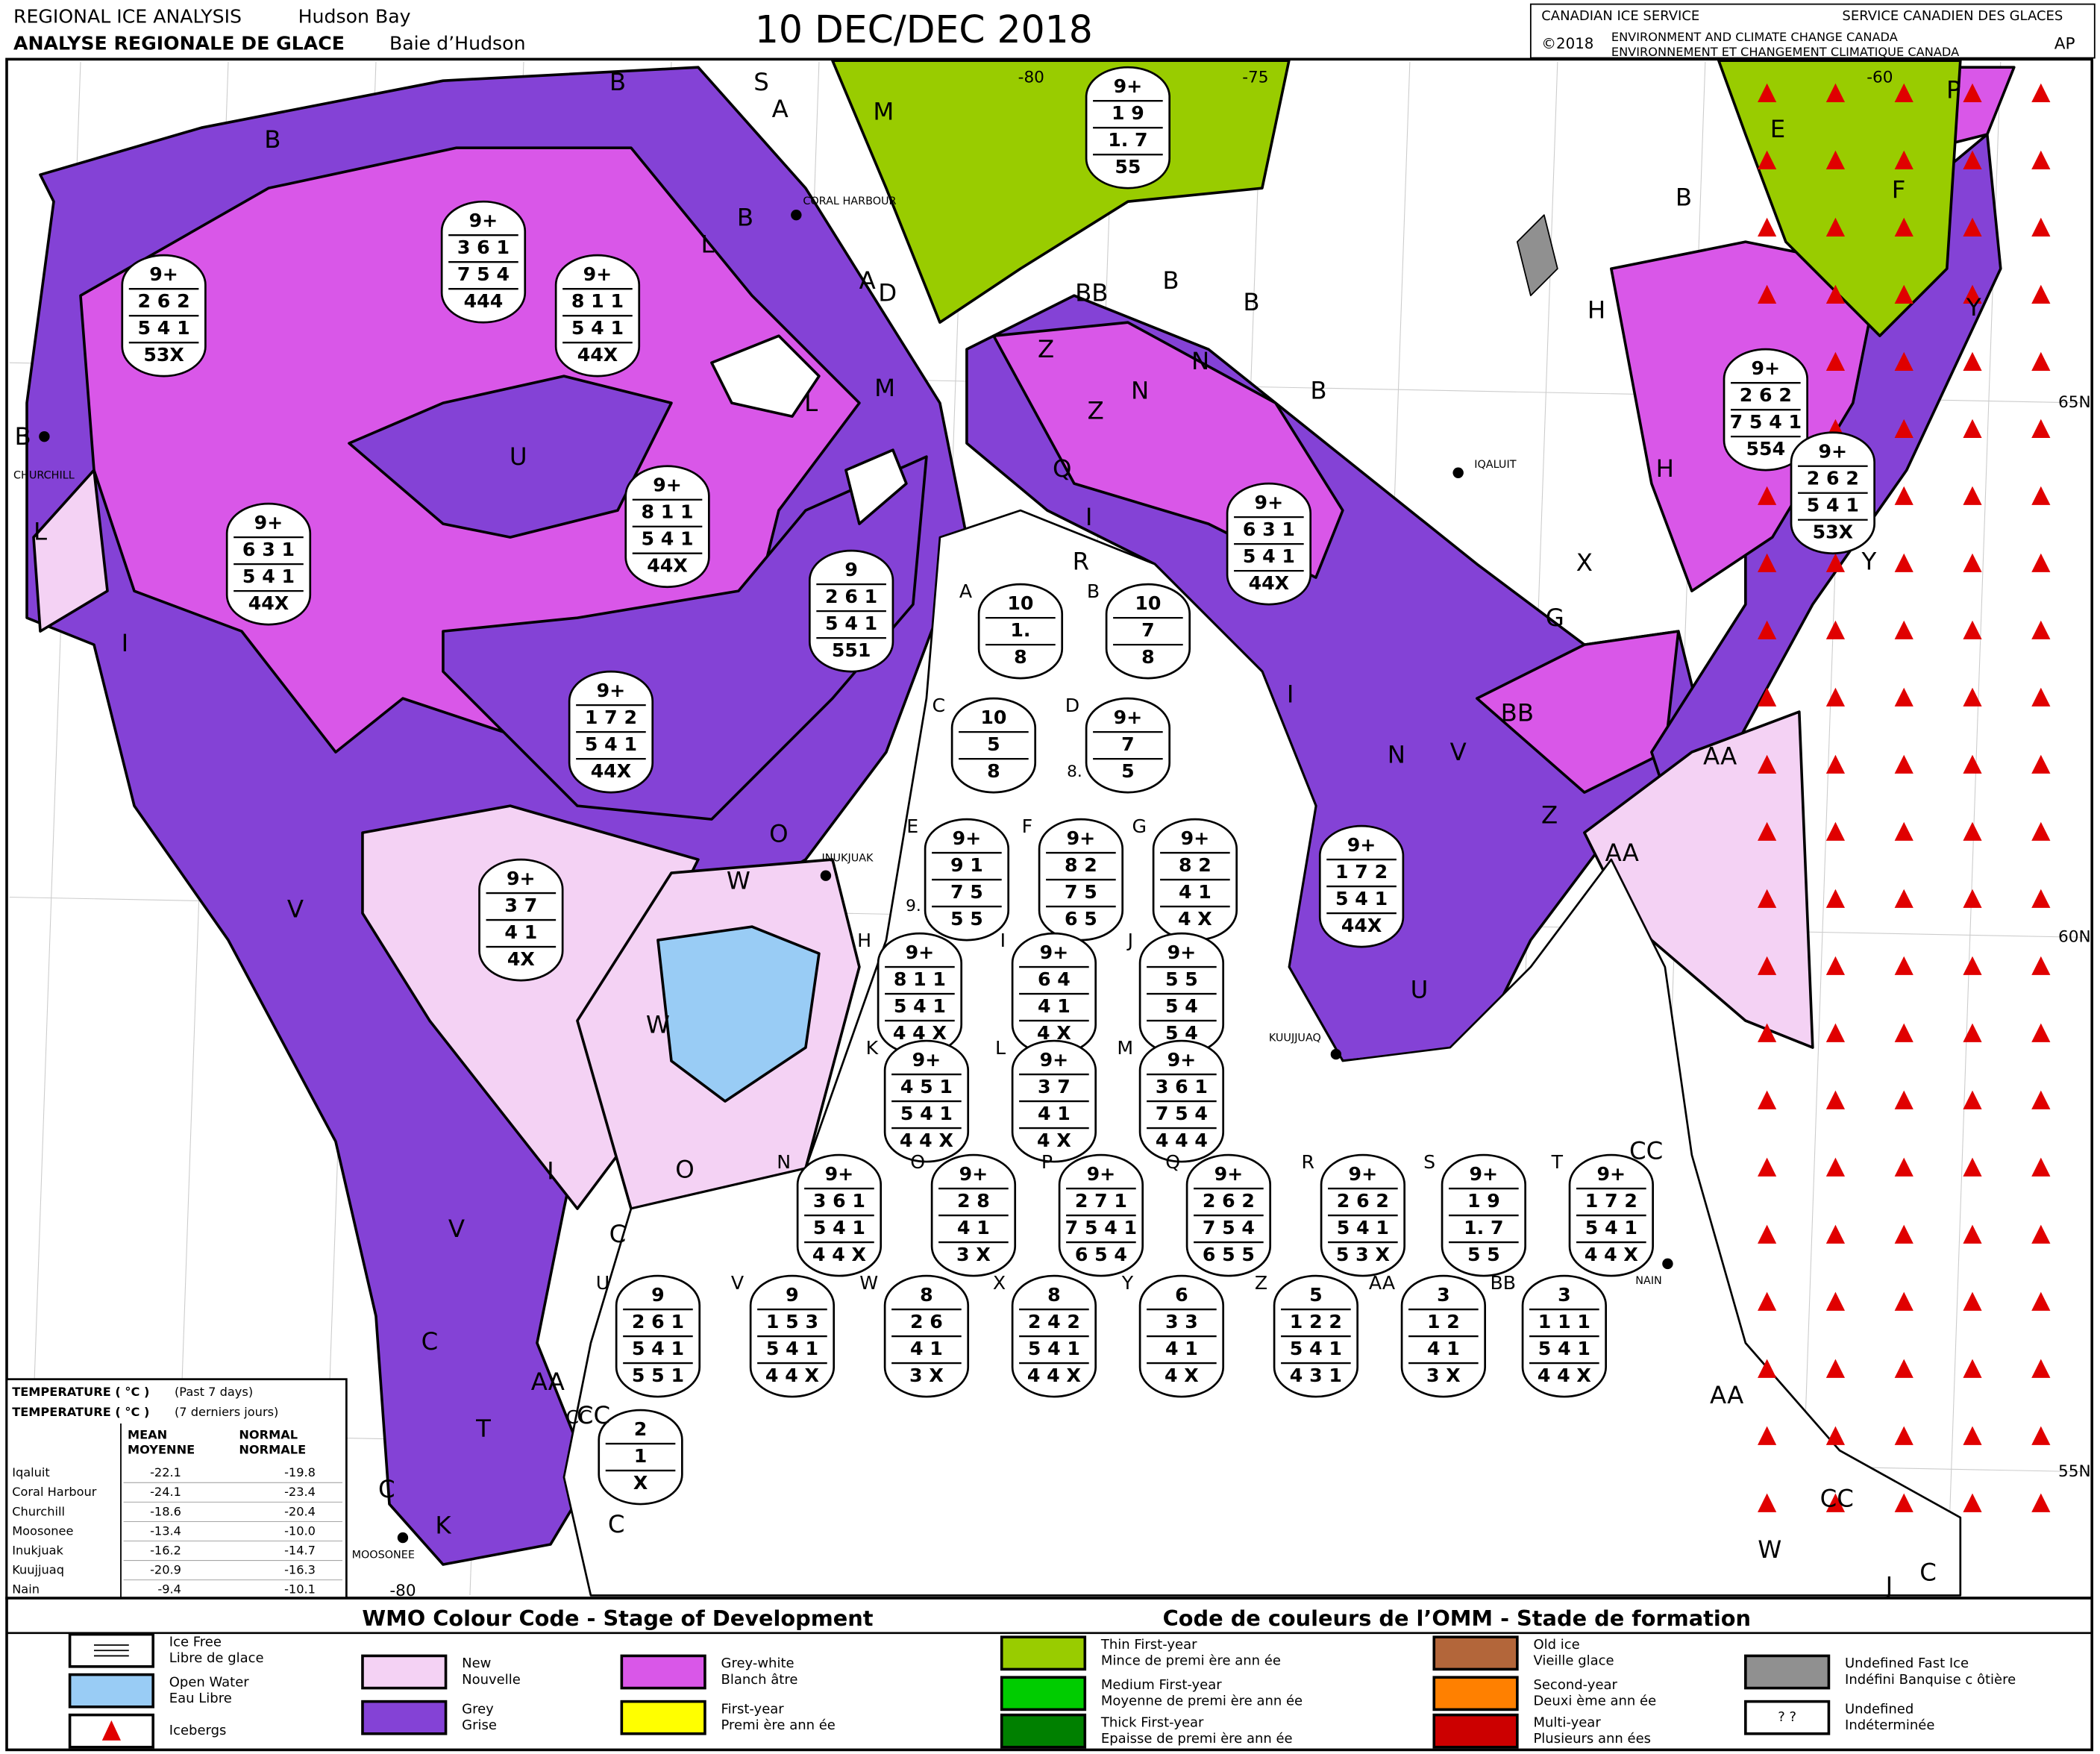  Describe the element at coordinates (1101, 1254) in the screenshot. I see `egg-code: 6 5 4` at that location.